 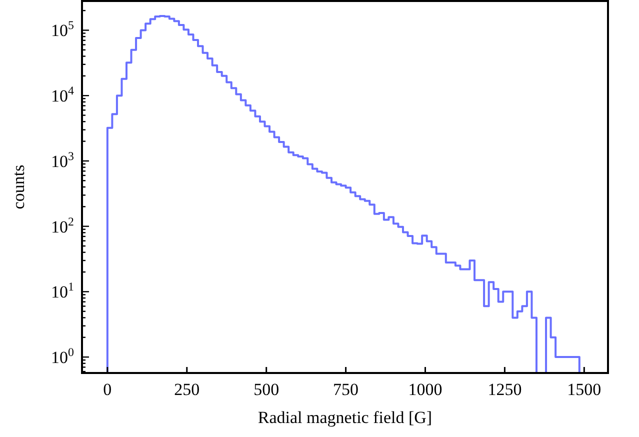 I want to click on x-tick-label: 250, so click(x=187, y=389).